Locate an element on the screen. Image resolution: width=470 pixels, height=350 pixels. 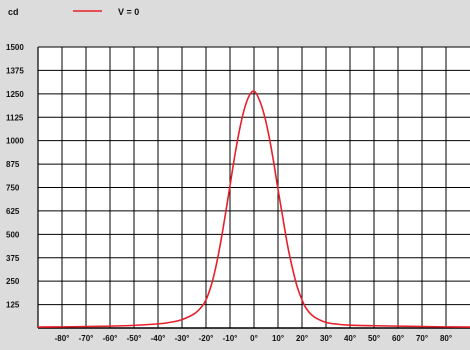
y-tick-label: 250 is located at coordinates (13, 281).